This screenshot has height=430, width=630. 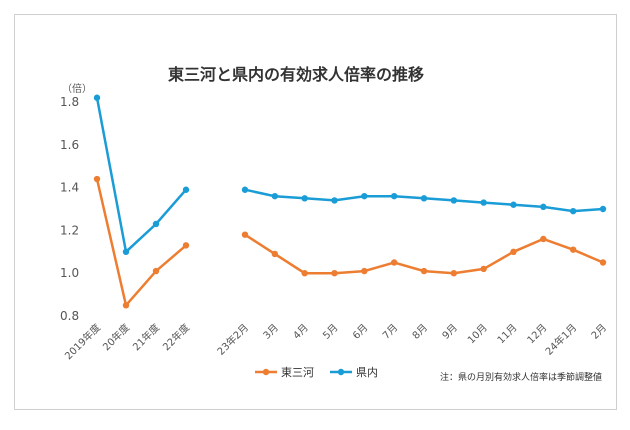 What do you see at coordinates (271, 332) in the screenshot?
I see `x-tick-label: 3月` at bounding box center [271, 332].